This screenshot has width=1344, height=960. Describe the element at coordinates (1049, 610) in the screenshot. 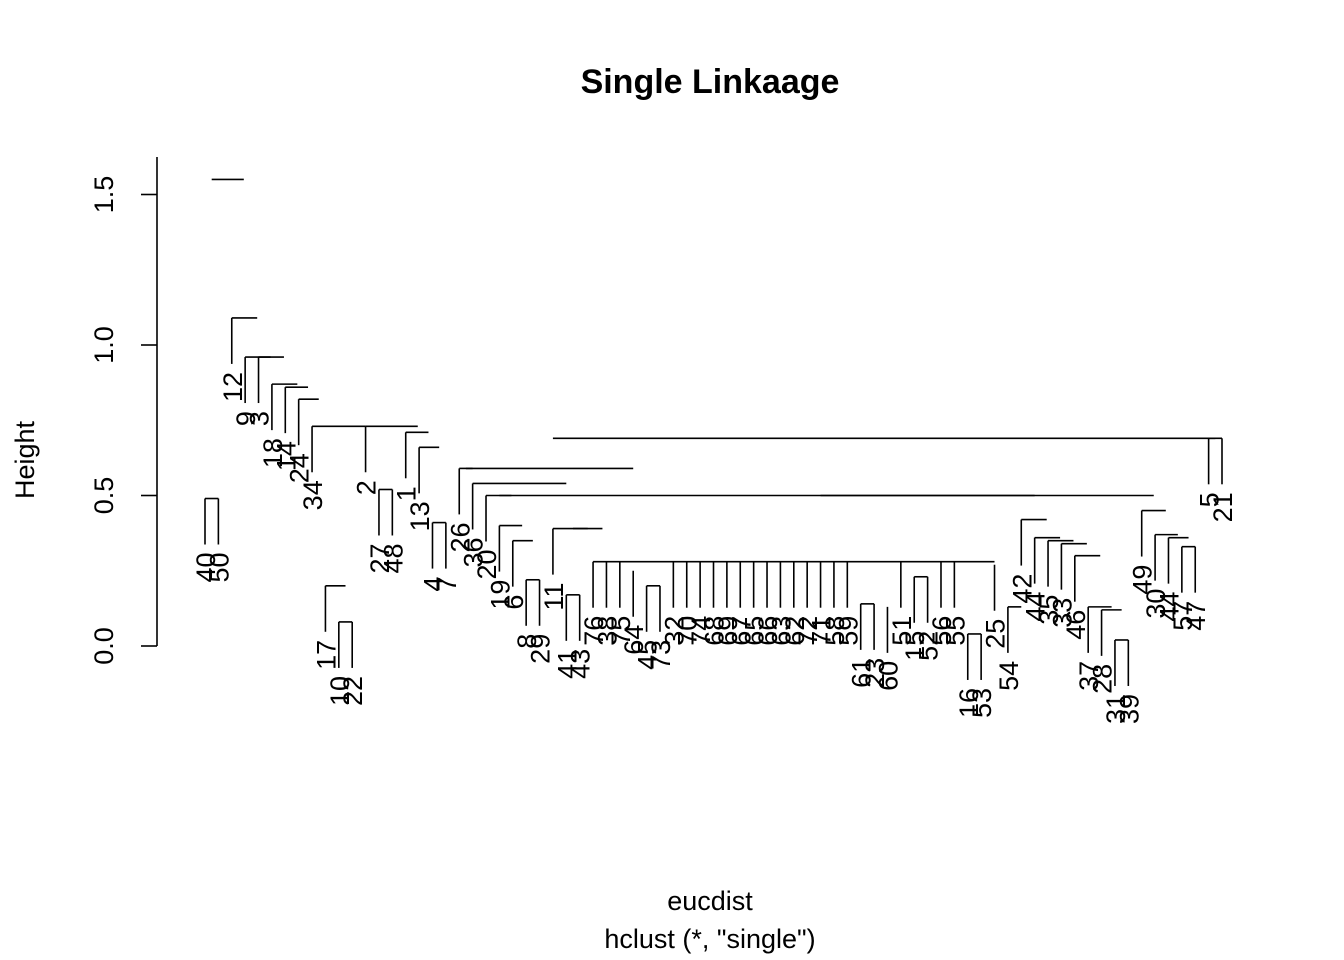

I see `leaf-label: 35` at that location.